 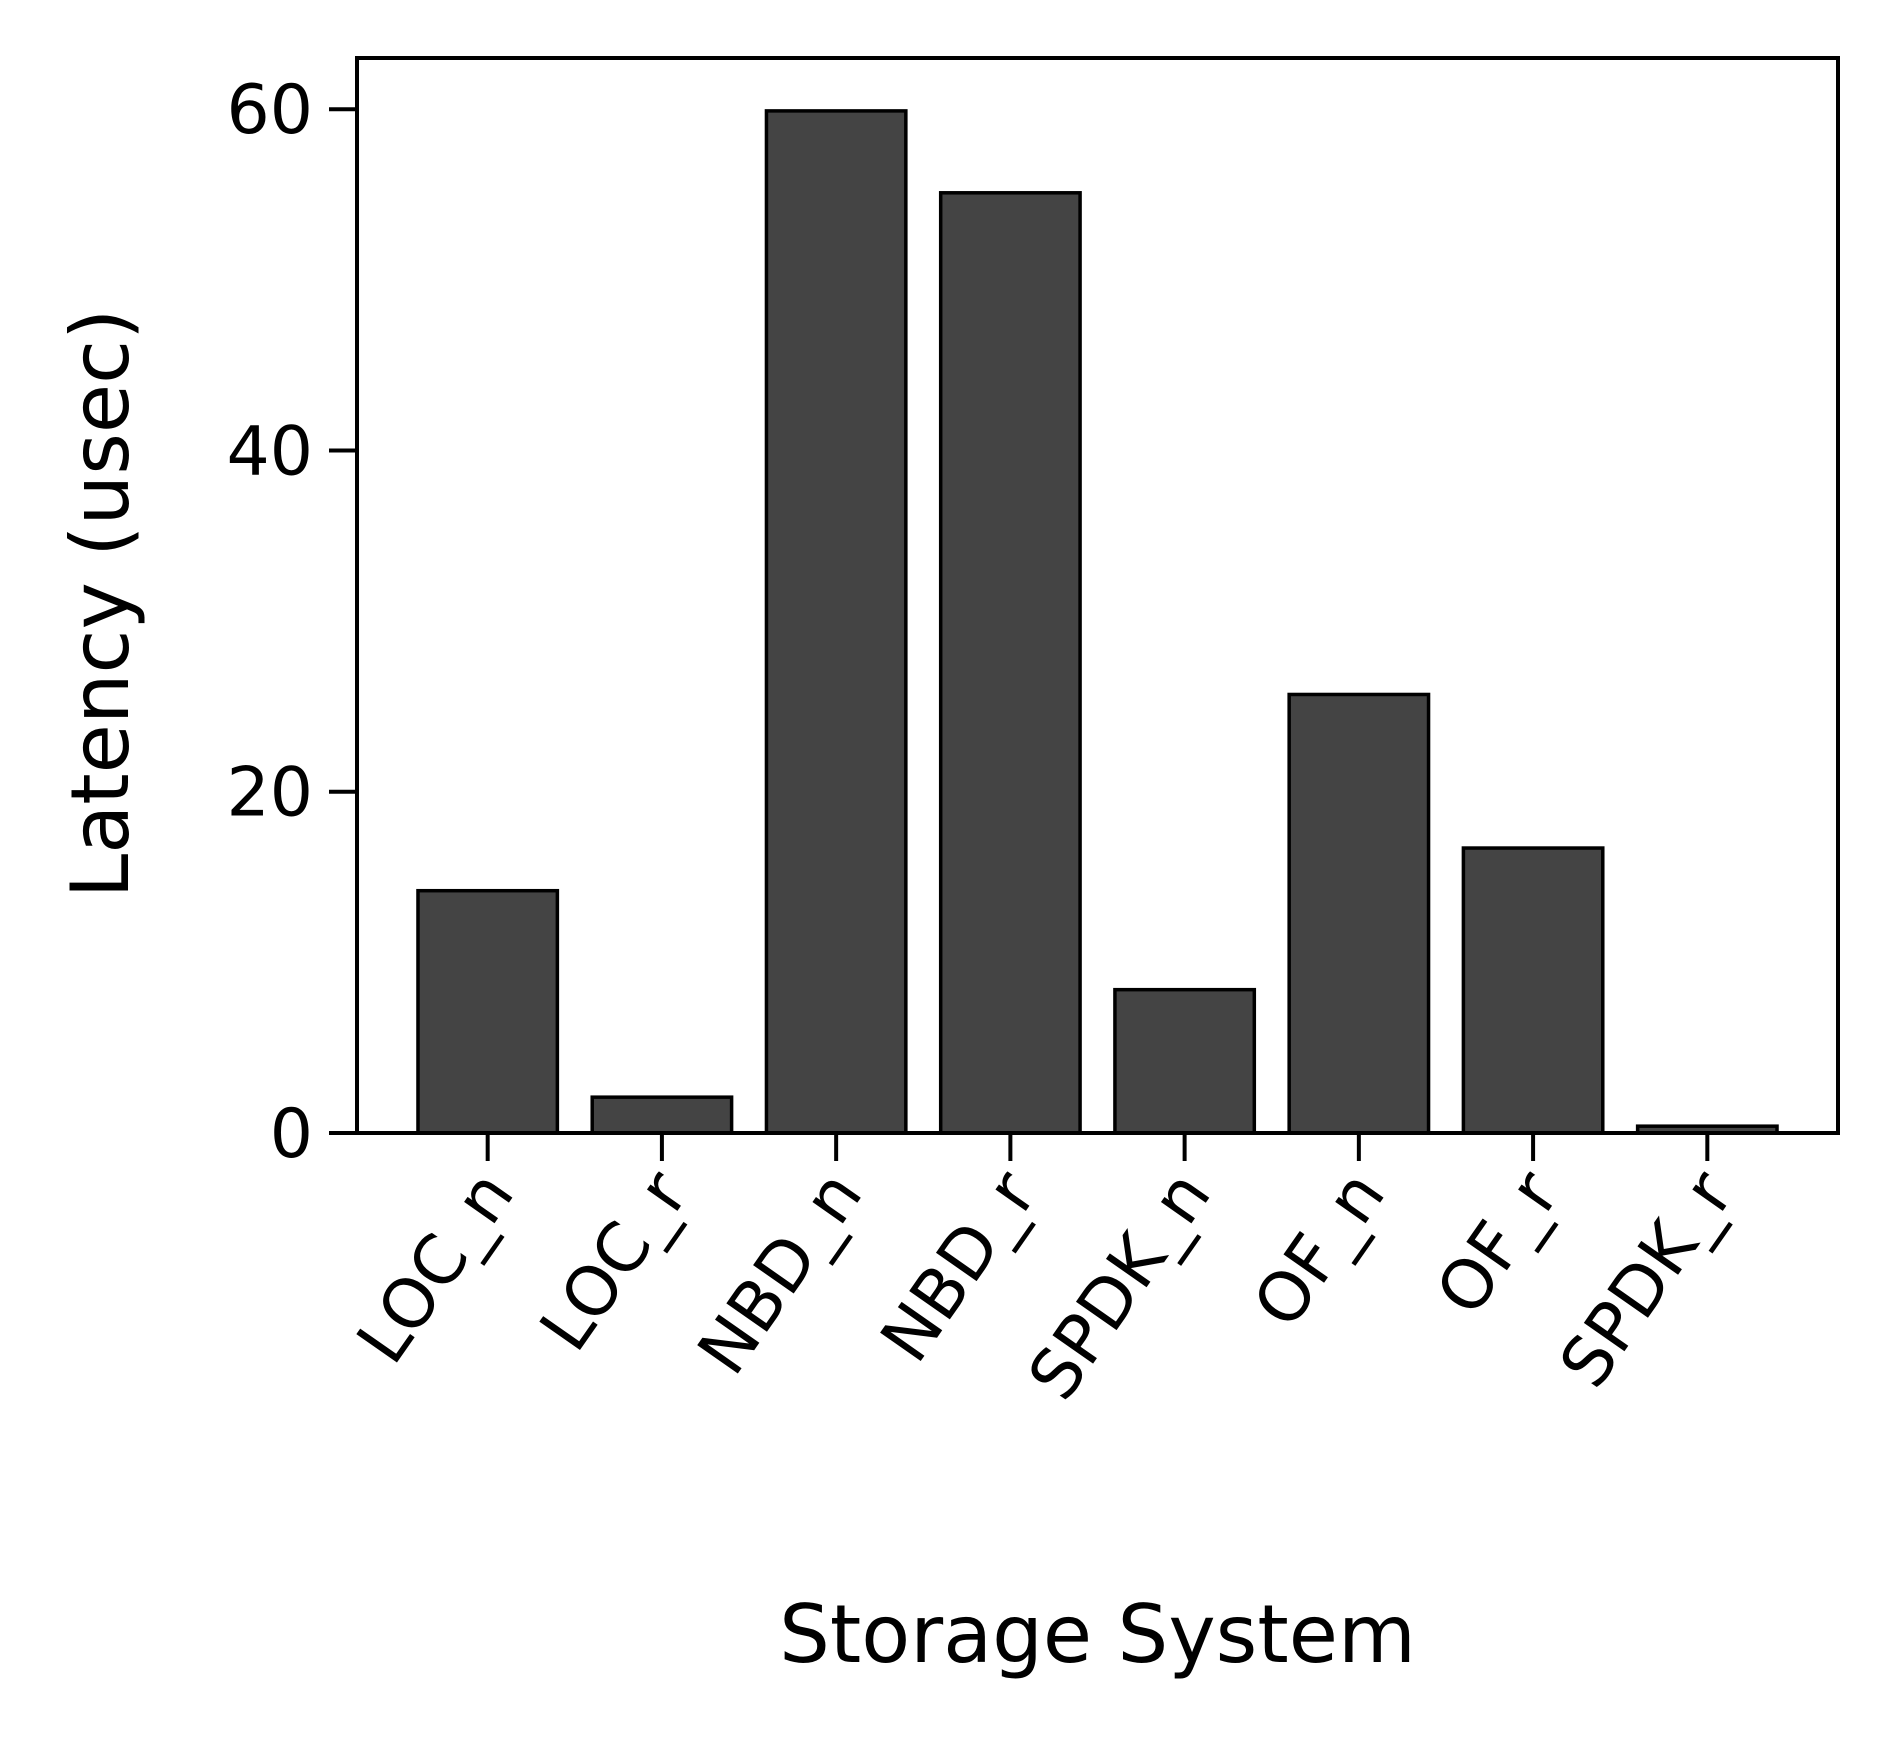 What do you see at coordinates (269, 451) in the screenshot?
I see `y-tick-label: 40` at bounding box center [269, 451].